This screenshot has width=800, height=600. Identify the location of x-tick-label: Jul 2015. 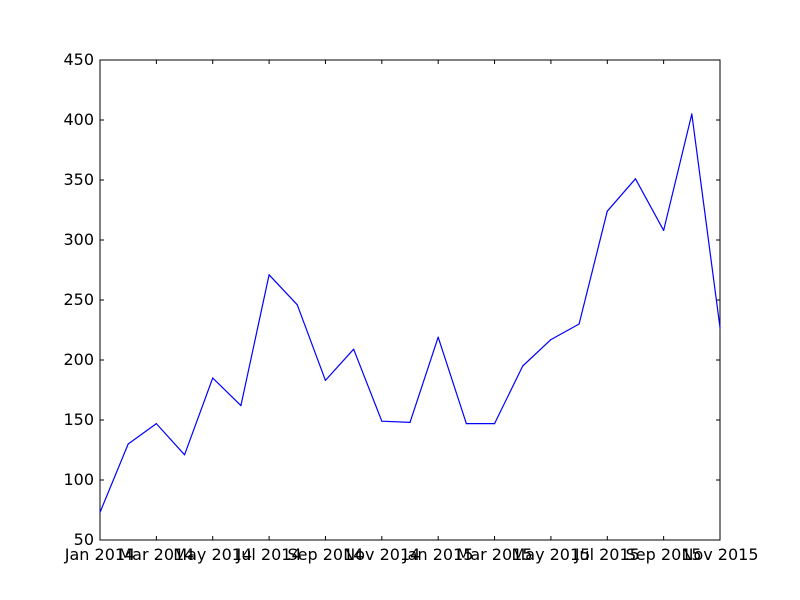
(607, 554).